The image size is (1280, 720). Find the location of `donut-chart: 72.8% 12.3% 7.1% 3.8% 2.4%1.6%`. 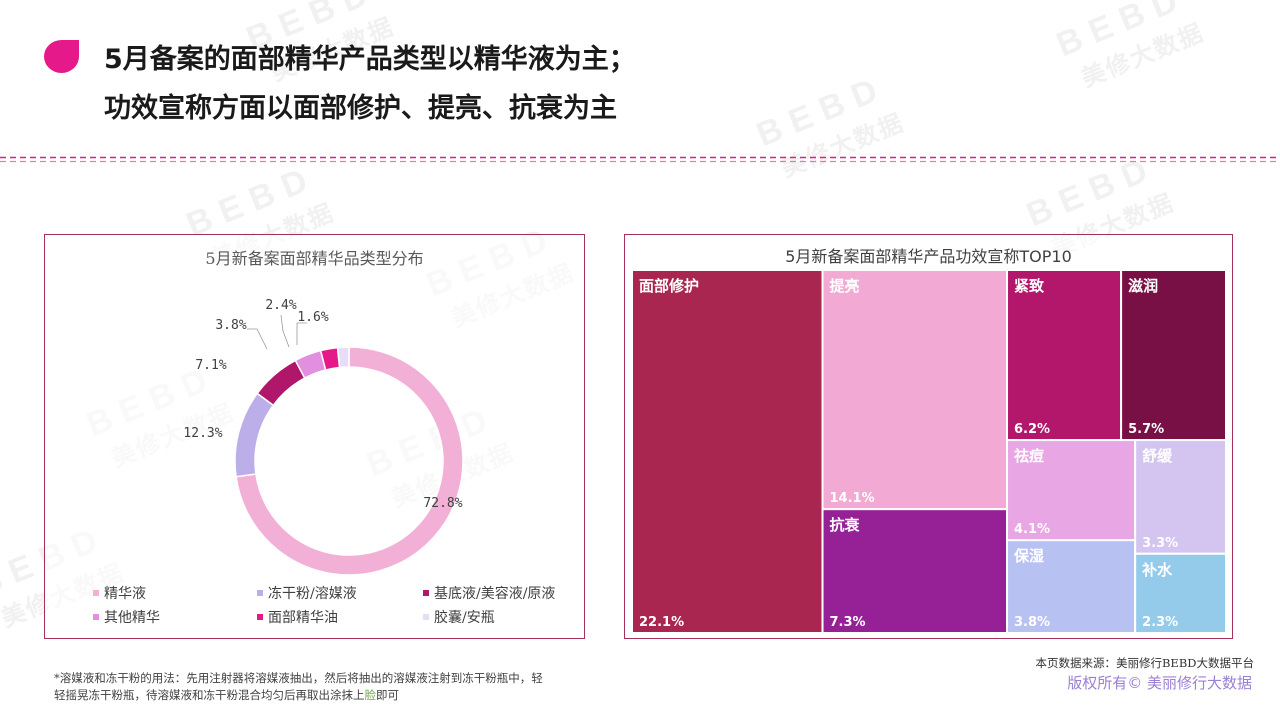

donut-chart: 72.8% 12.3% 7.1% 3.8% 2.4%1.6% is located at coordinates (323, 436).